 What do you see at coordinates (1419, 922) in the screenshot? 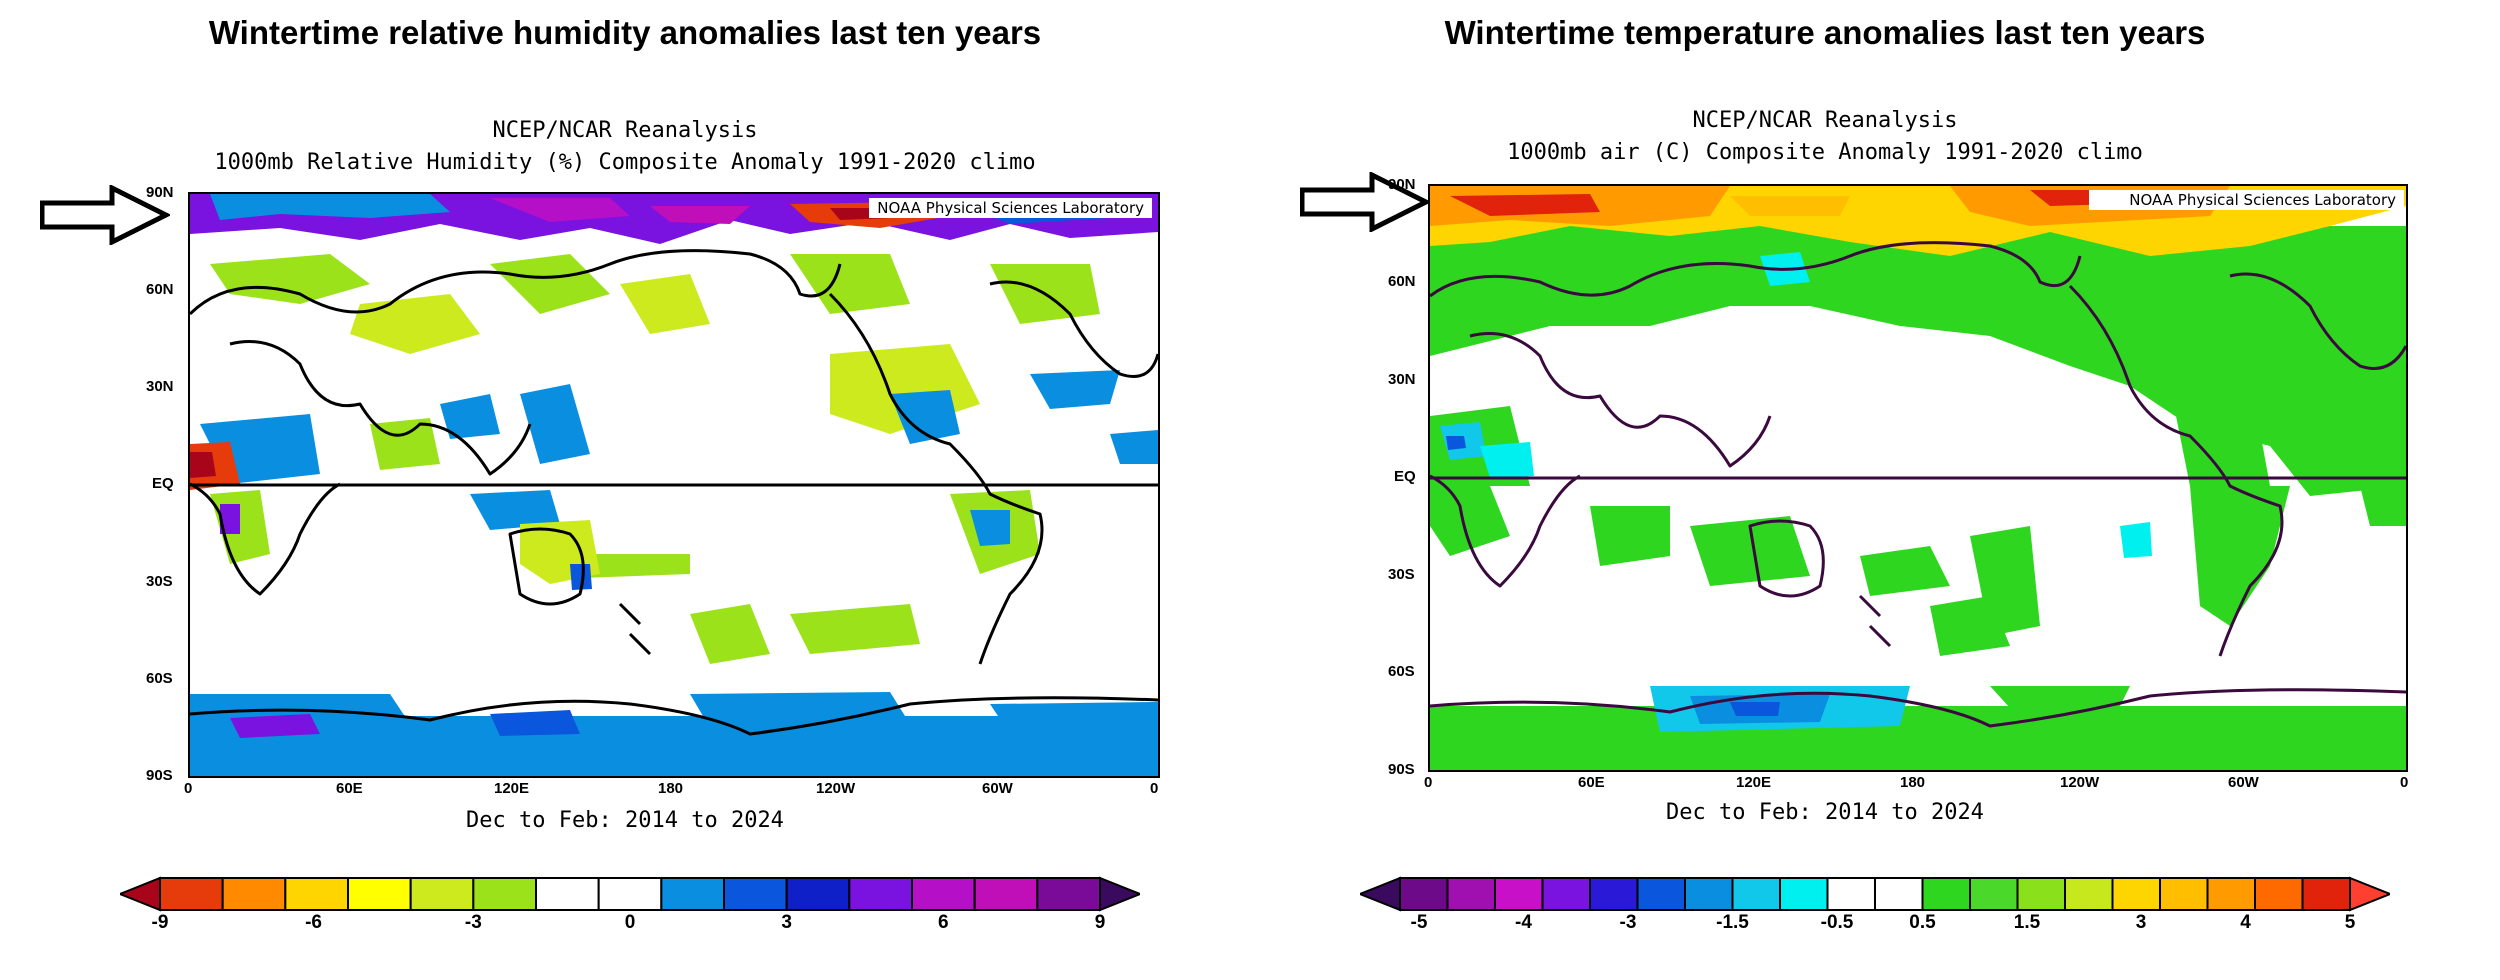
I see `colorbar-tick-label: -5` at bounding box center [1419, 922].